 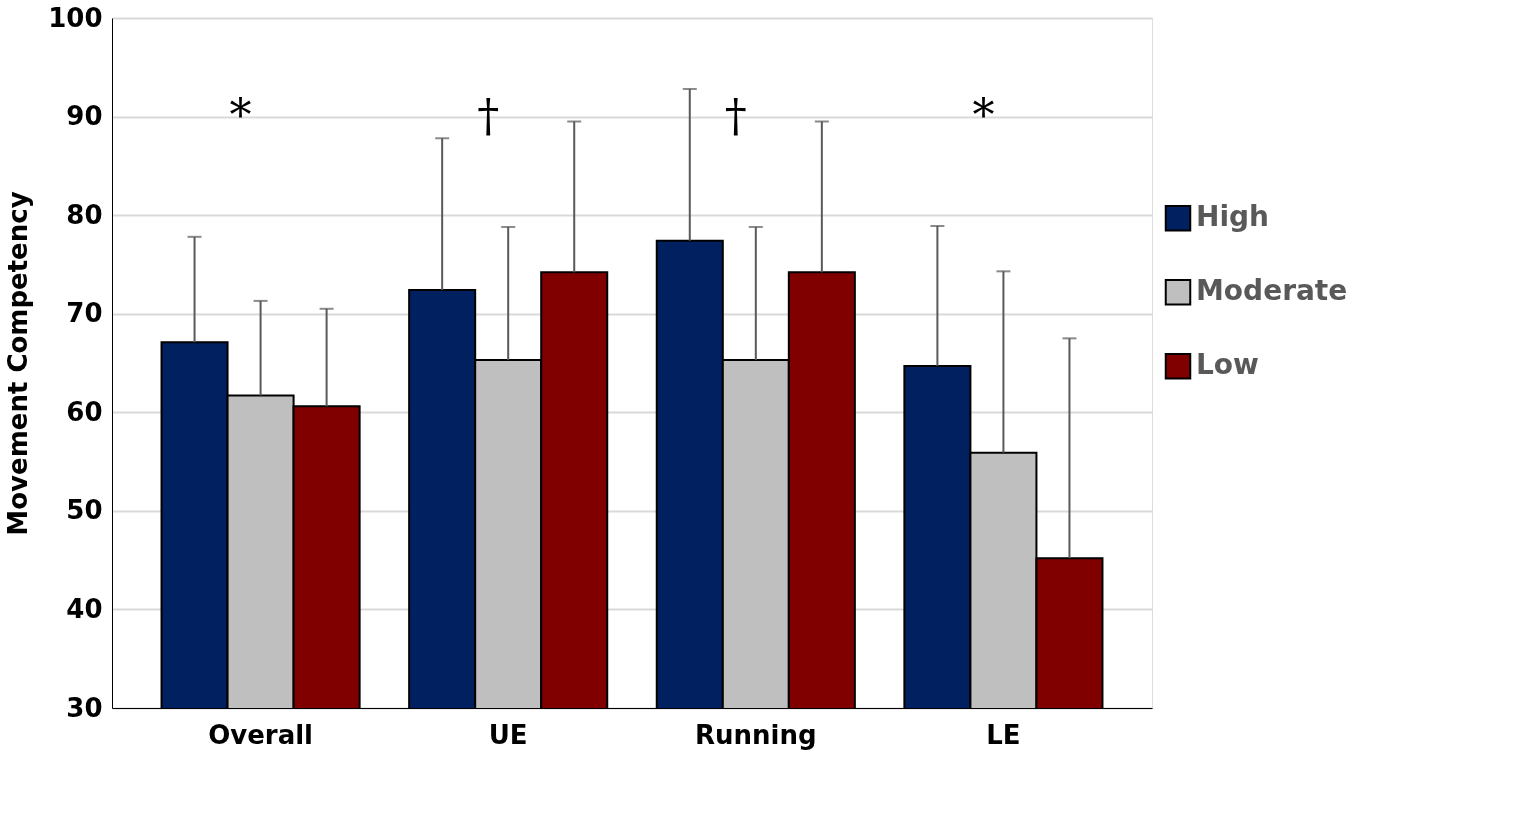 What do you see at coordinates (84, 510) in the screenshot?
I see `y-tick-label: 50` at bounding box center [84, 510].